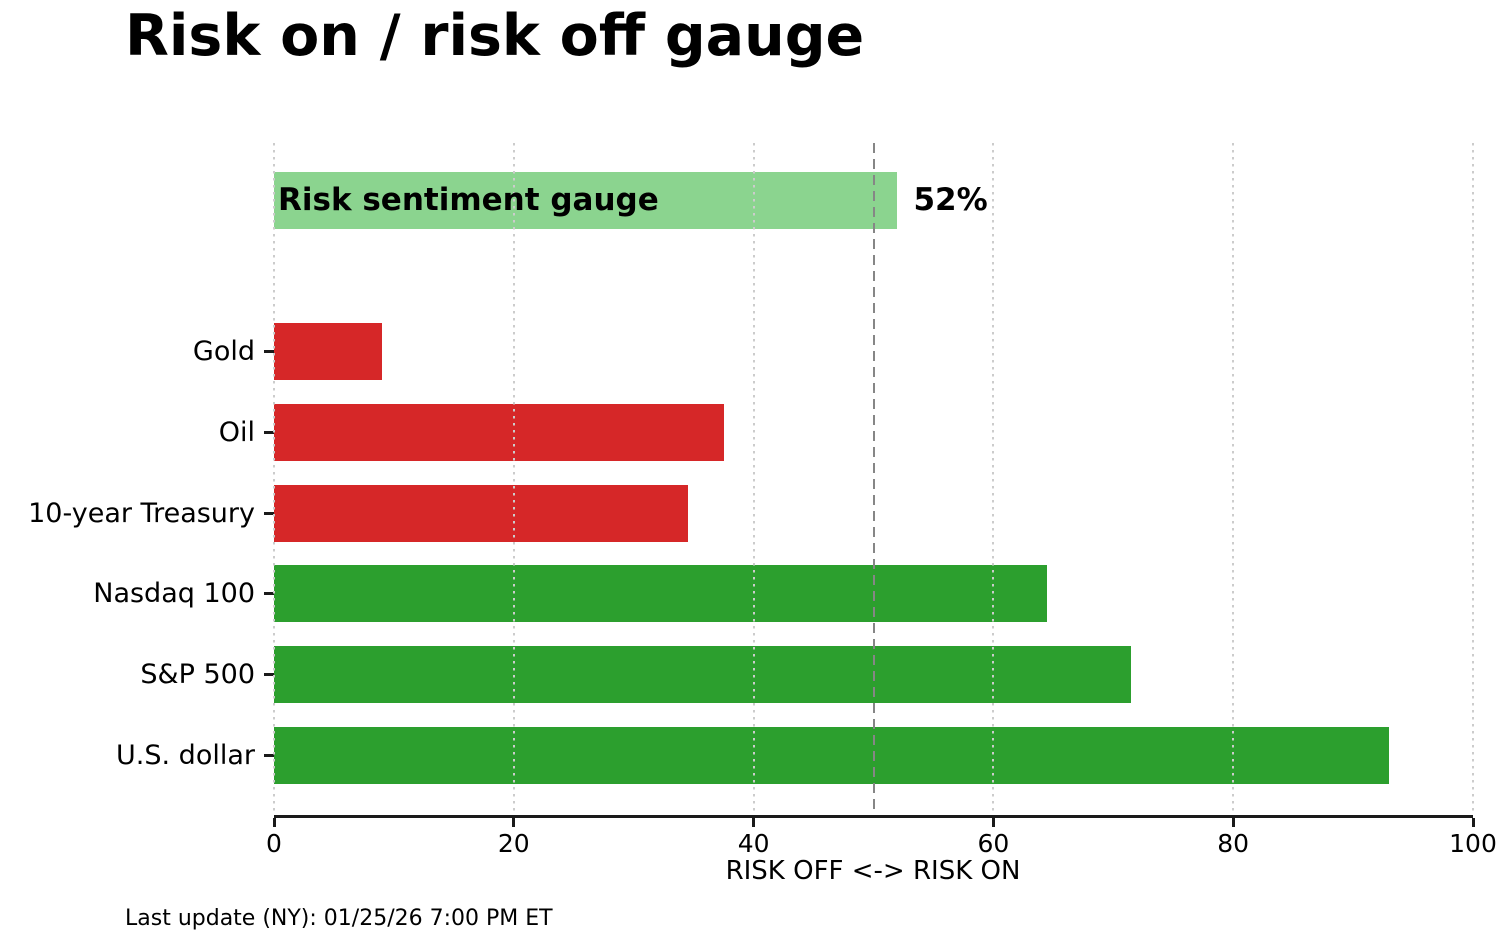 The image size is (1509, 946). I want to click on x-tick-label: 20, so click(513, 843).